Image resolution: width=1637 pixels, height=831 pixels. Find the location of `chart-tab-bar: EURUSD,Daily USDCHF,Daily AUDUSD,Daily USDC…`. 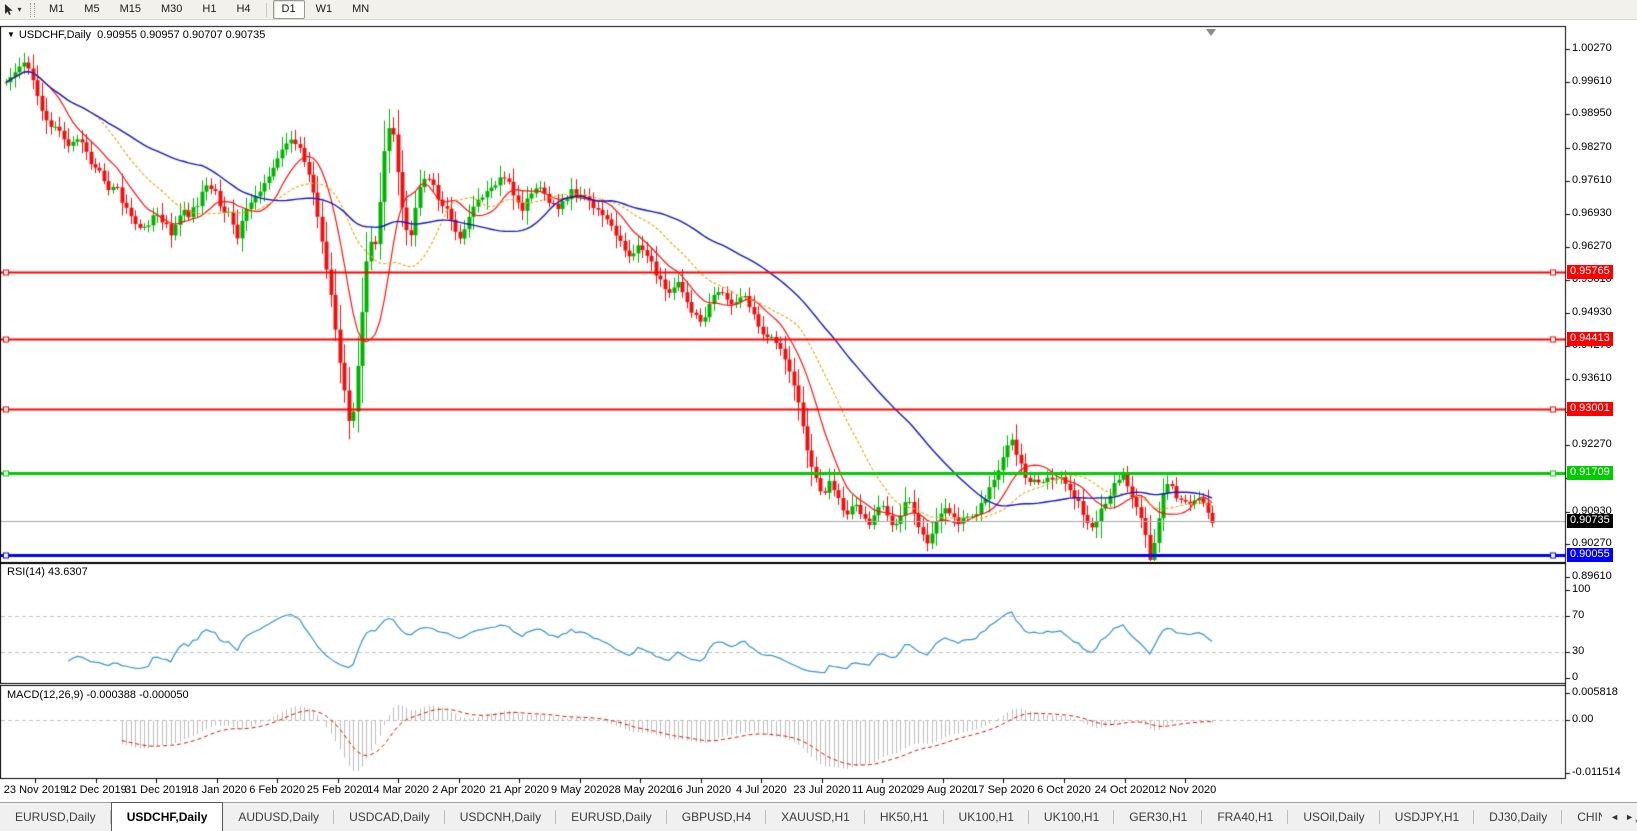

chart-tab-bar: EURUSD,Daily USDCHF,Daily AUDUSD,Daily USDC… is located at coordinates (818, 816).